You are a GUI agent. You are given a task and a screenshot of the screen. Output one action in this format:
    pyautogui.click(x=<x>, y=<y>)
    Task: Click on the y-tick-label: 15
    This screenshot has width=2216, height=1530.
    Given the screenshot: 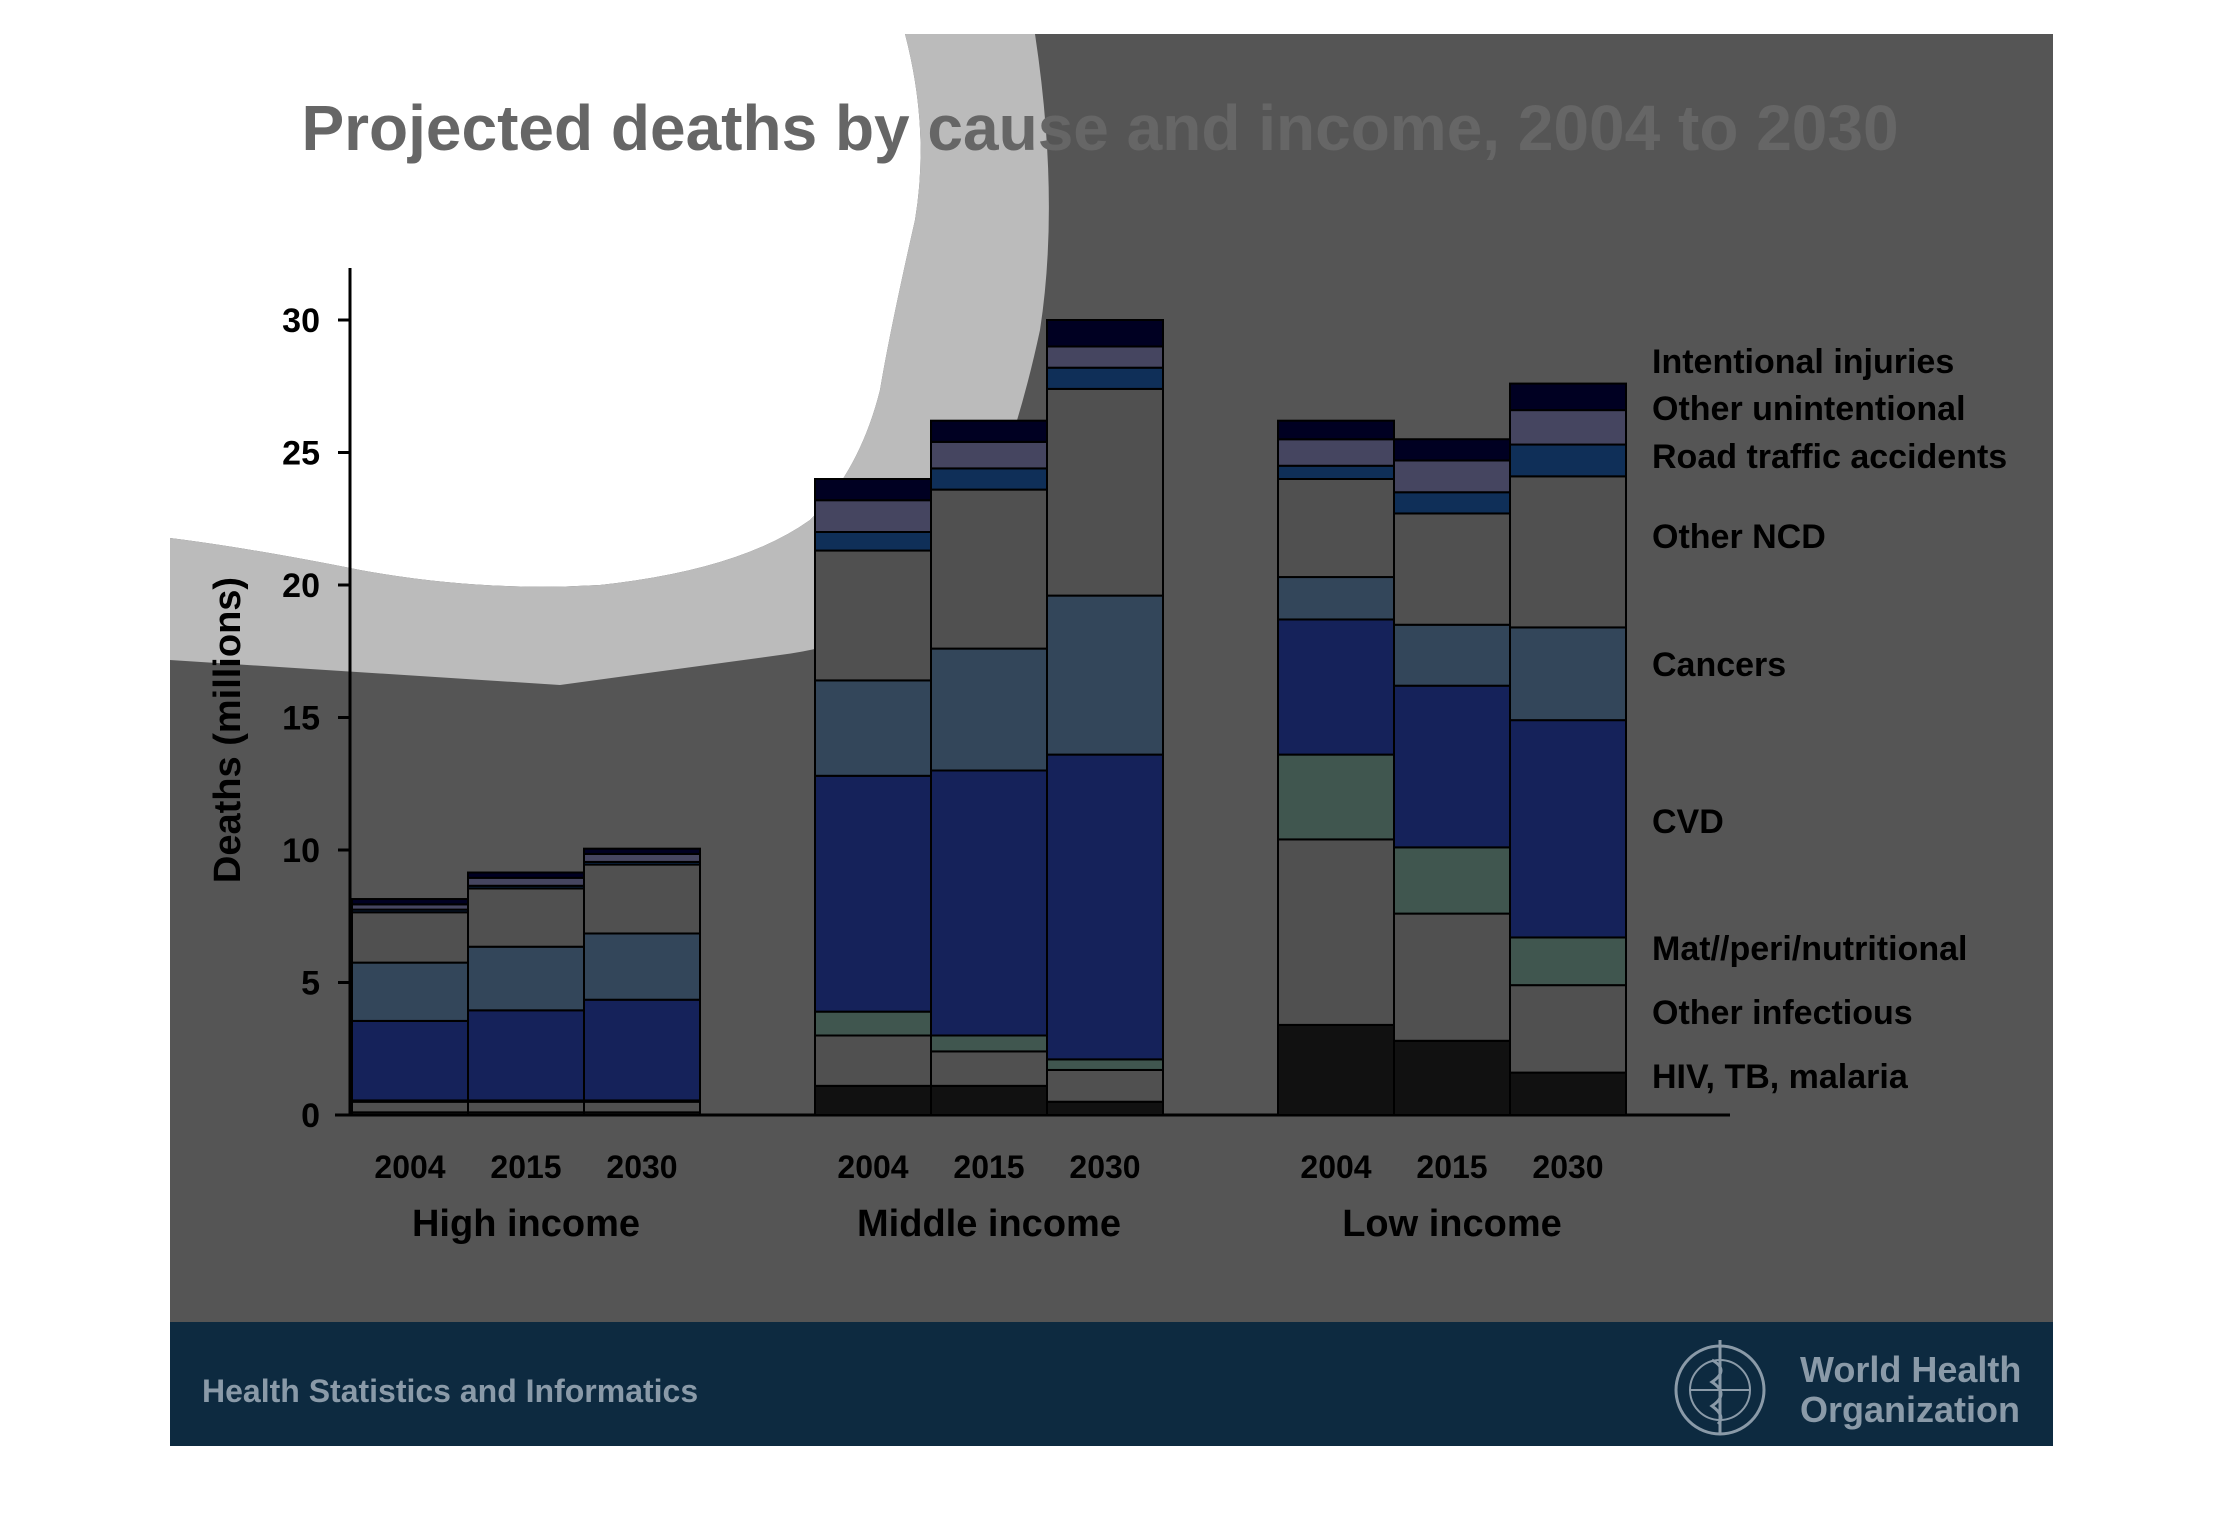 What is the action you would take?
    pyautogui.click(x=301, y=719)
    